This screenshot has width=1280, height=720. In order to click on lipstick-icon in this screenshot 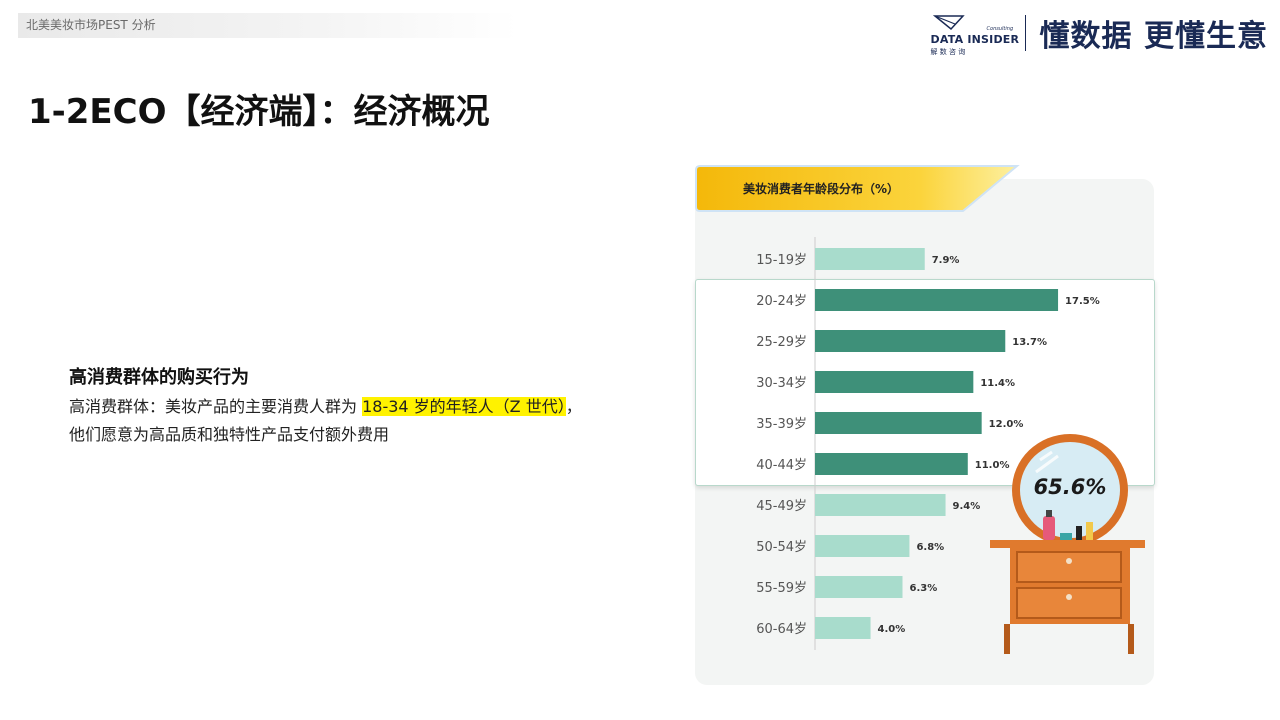, I will do `click(1079, 533)`.